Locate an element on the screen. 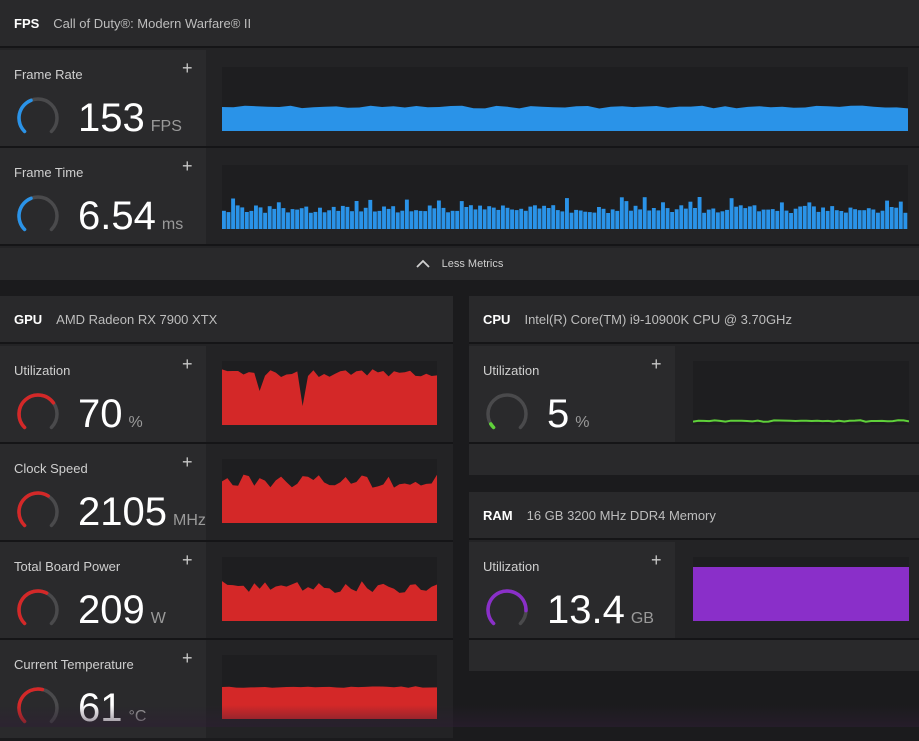 The image size is (919, 741). ram-category-label: RAM is located at coordinates (498, 515).